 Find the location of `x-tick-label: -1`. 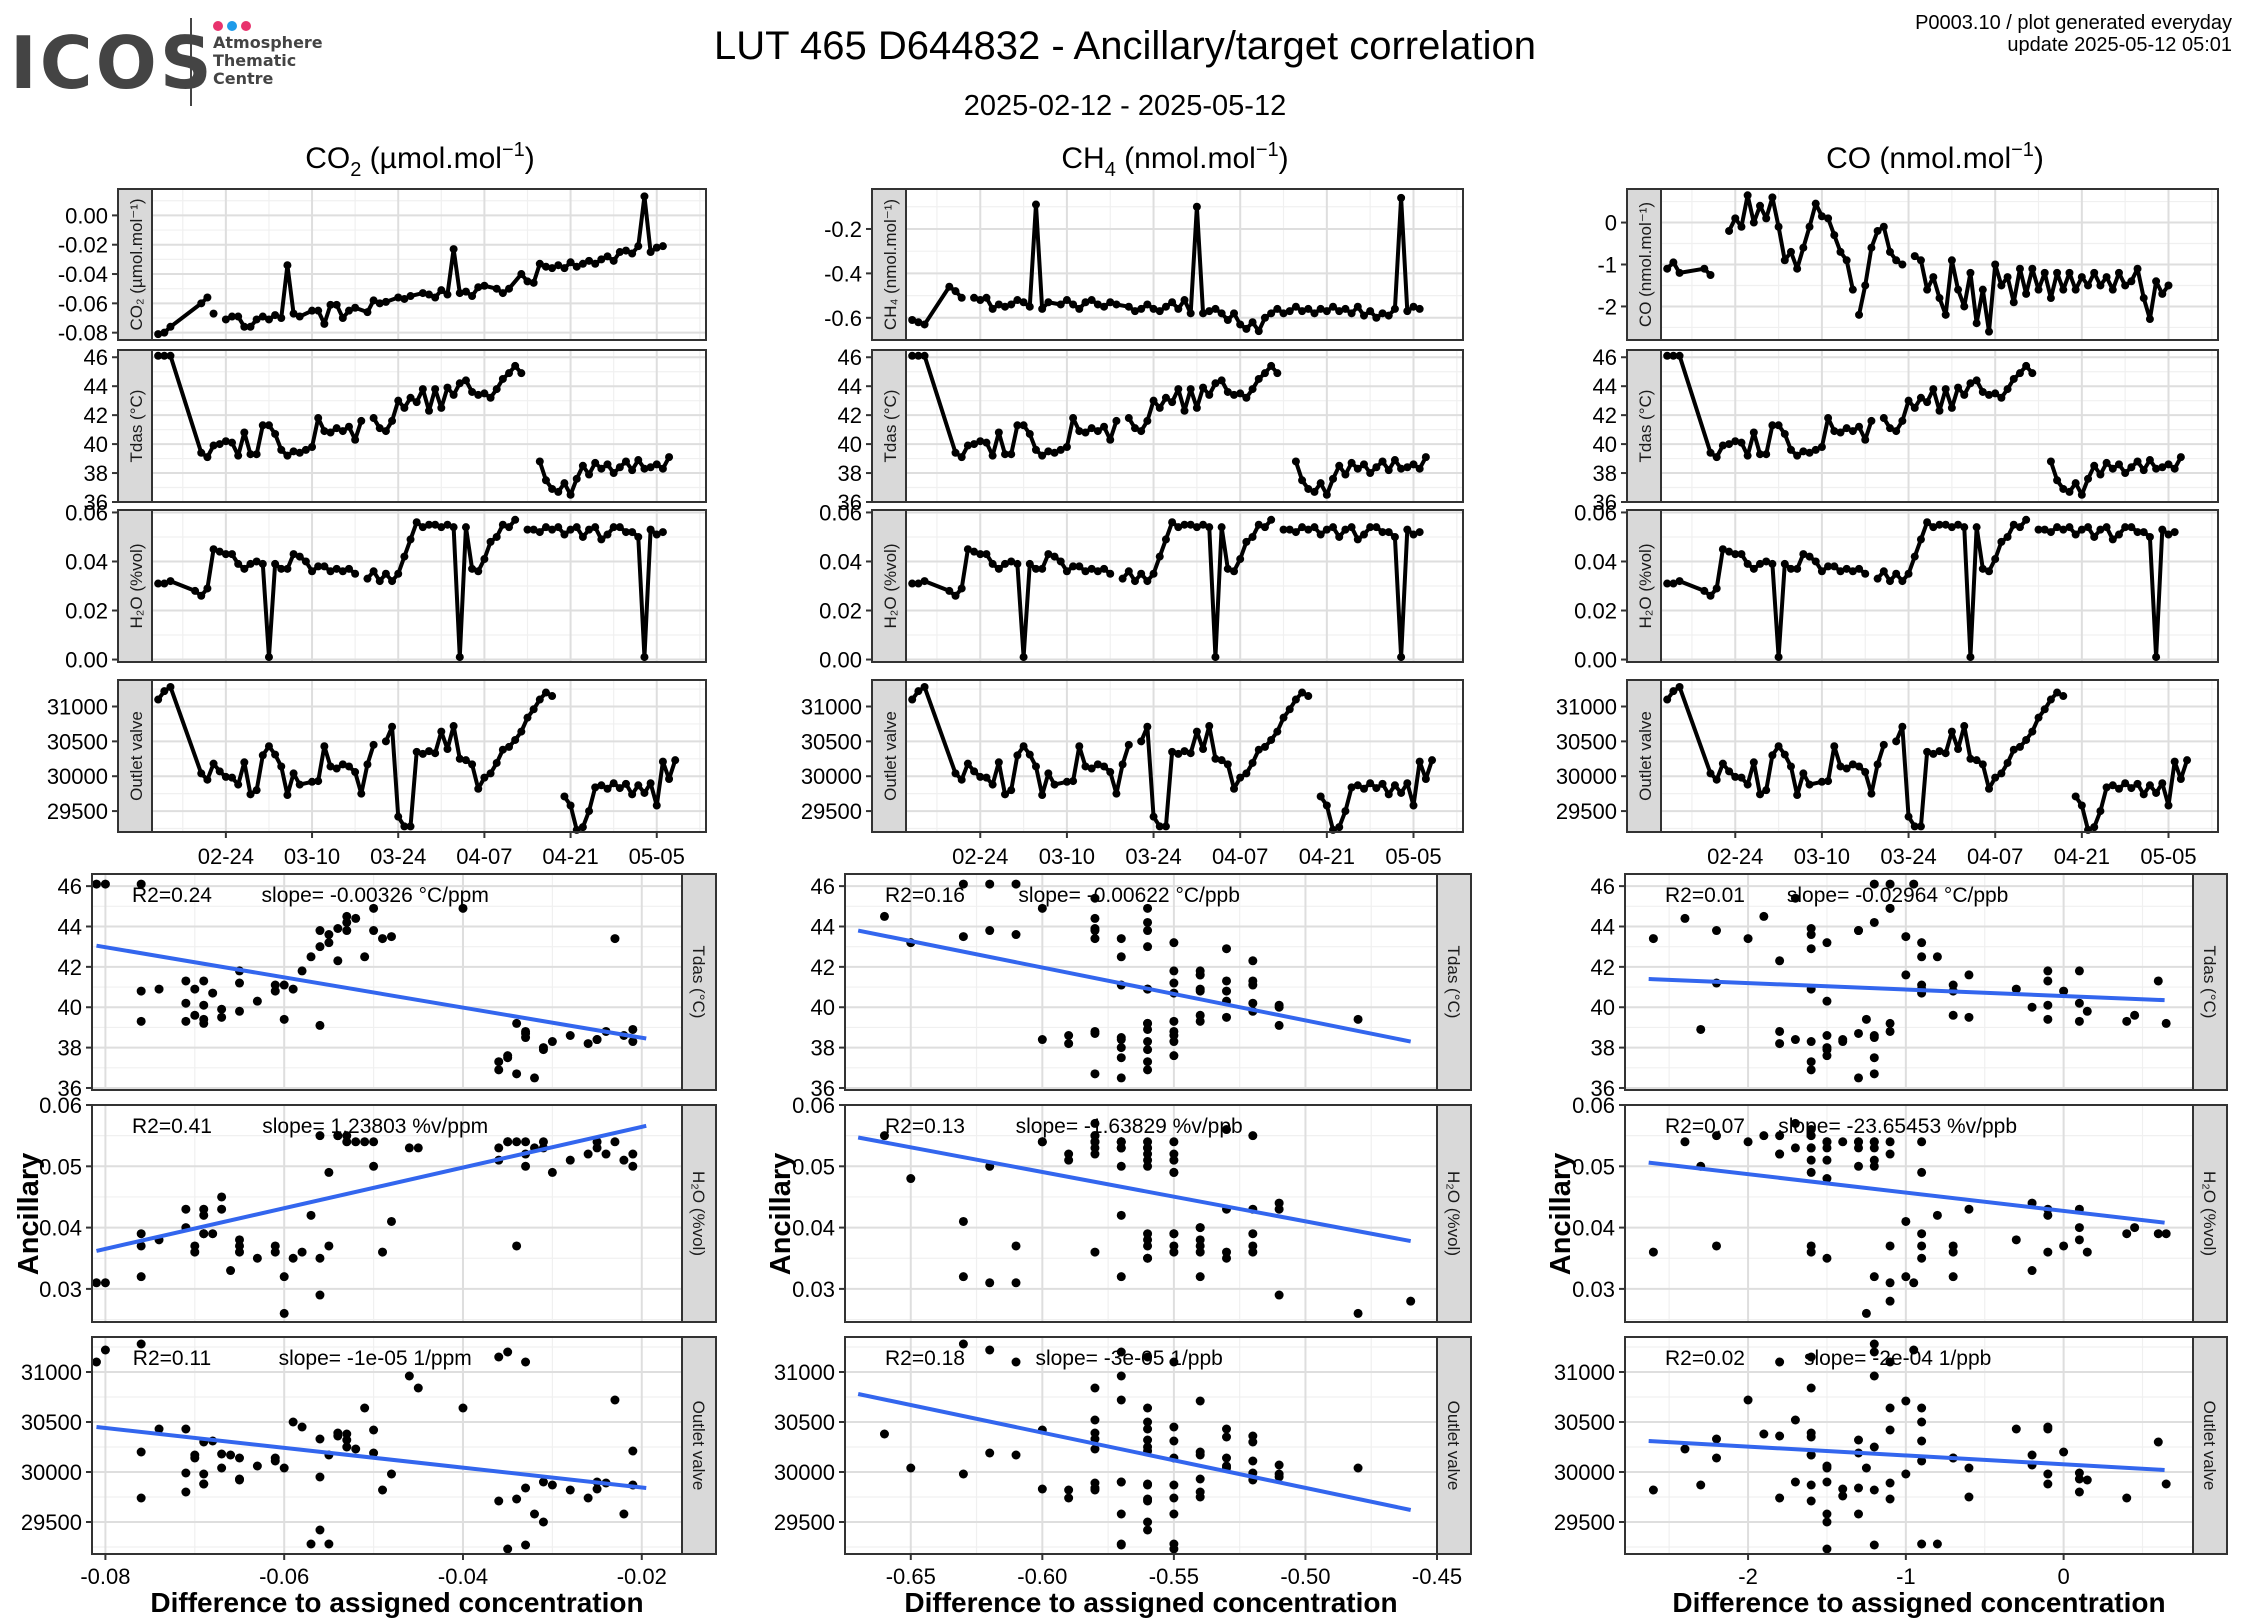

x-tick-label: -1 is located at coordinates (1906, 1576).